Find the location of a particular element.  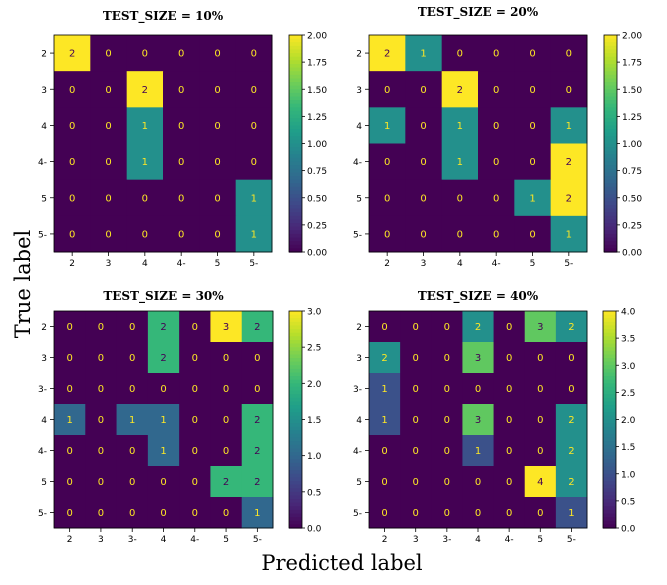

figure-ylabel: True label is located at coordinates (23, 283).